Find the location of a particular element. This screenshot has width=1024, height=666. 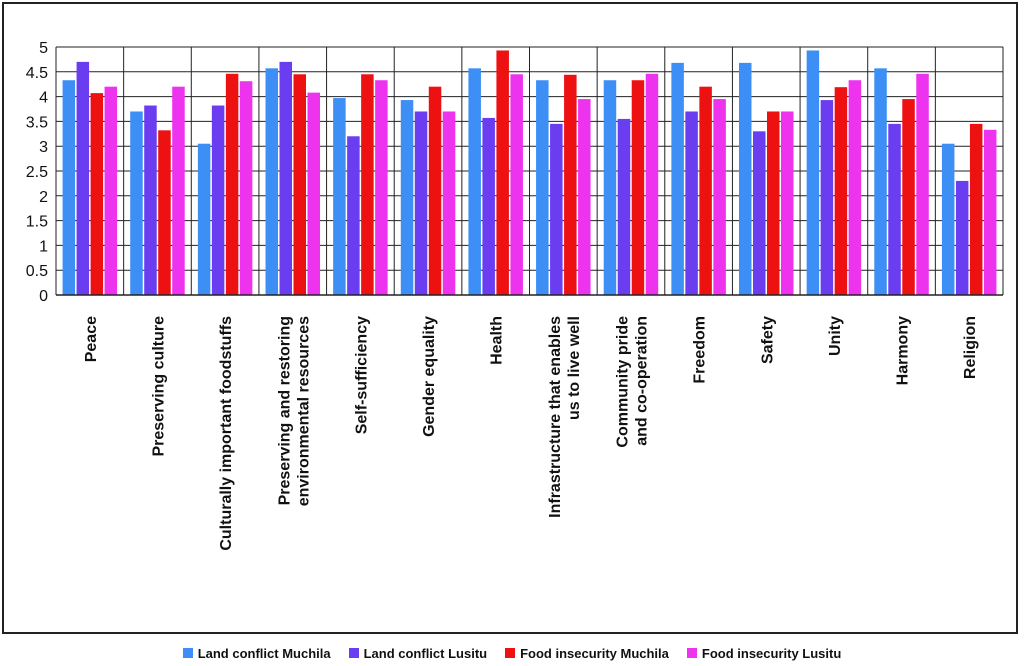

x-tick-label: Culturally important foodstuffs is located at coordinates (226, 433).